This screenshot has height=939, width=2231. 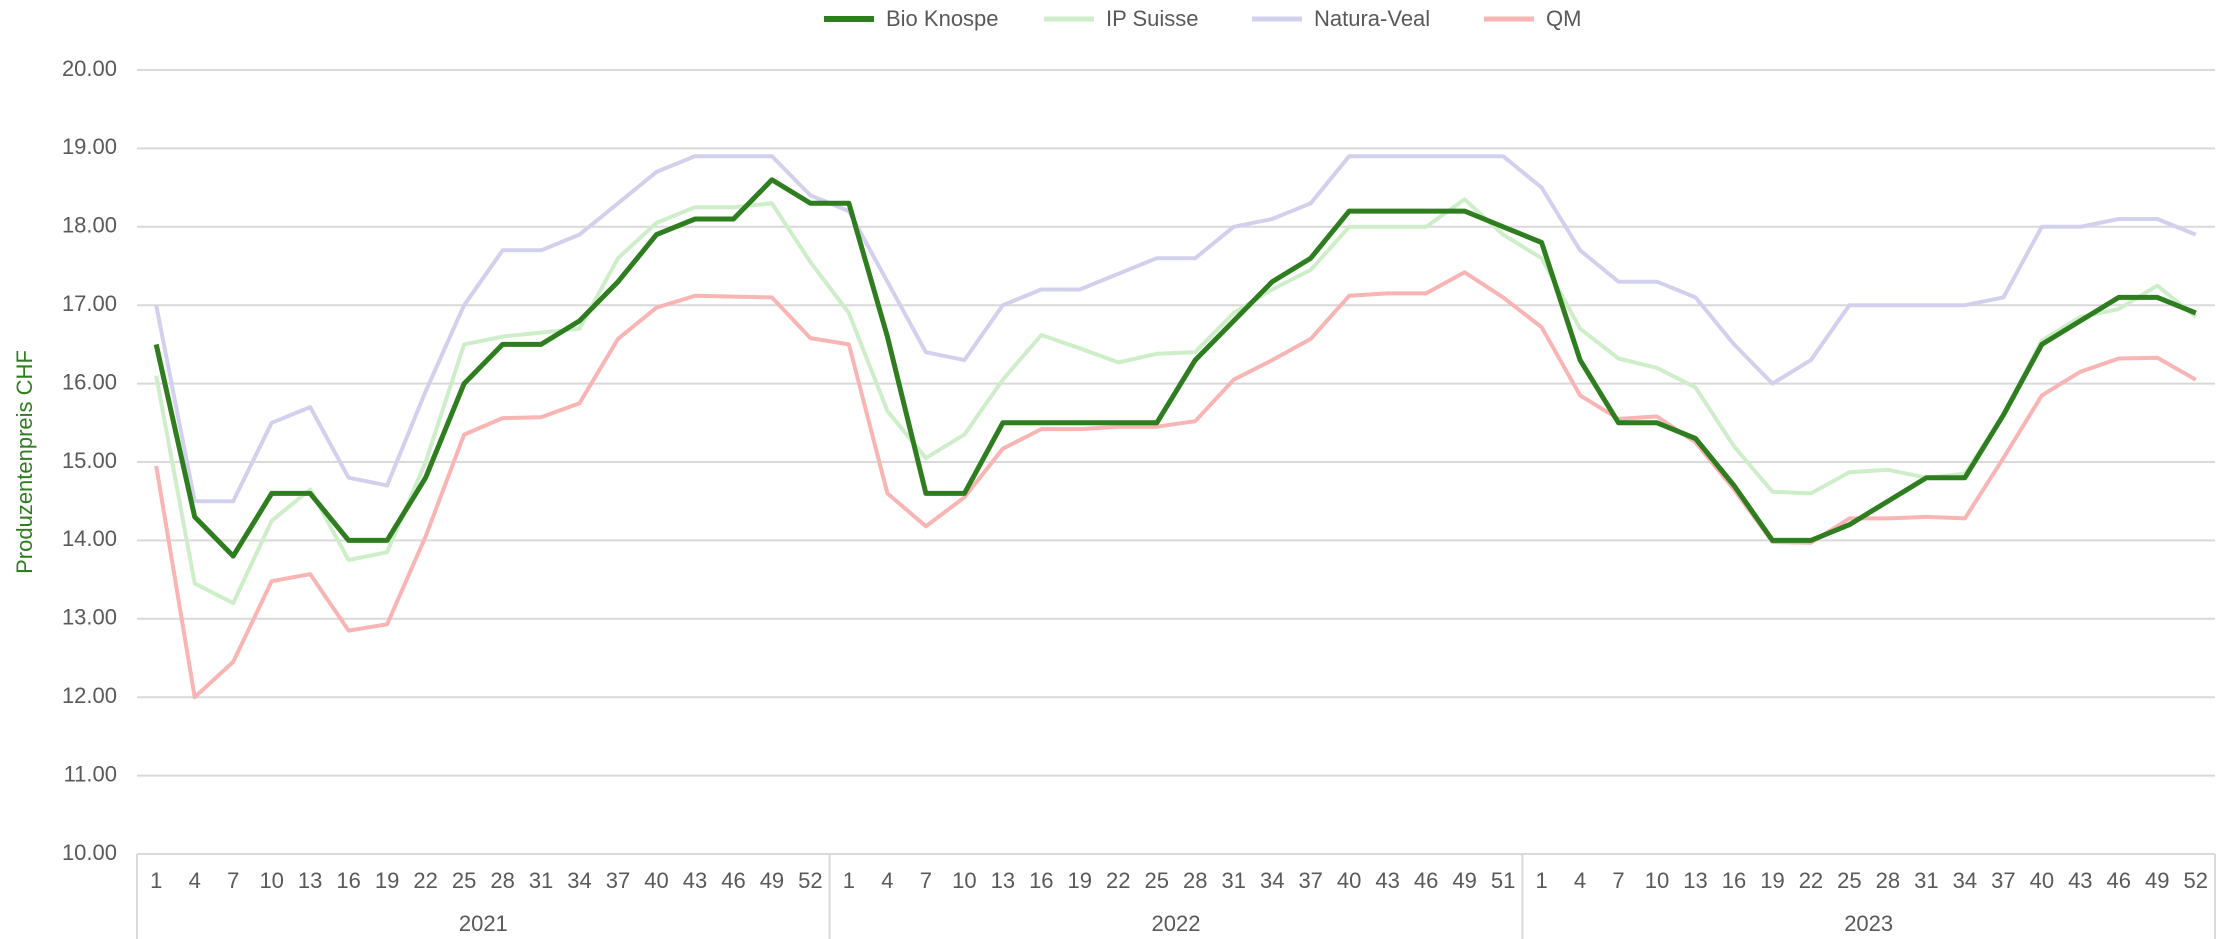 I want to click on y-tick-label: 16.00, so click(x=89, y=381).